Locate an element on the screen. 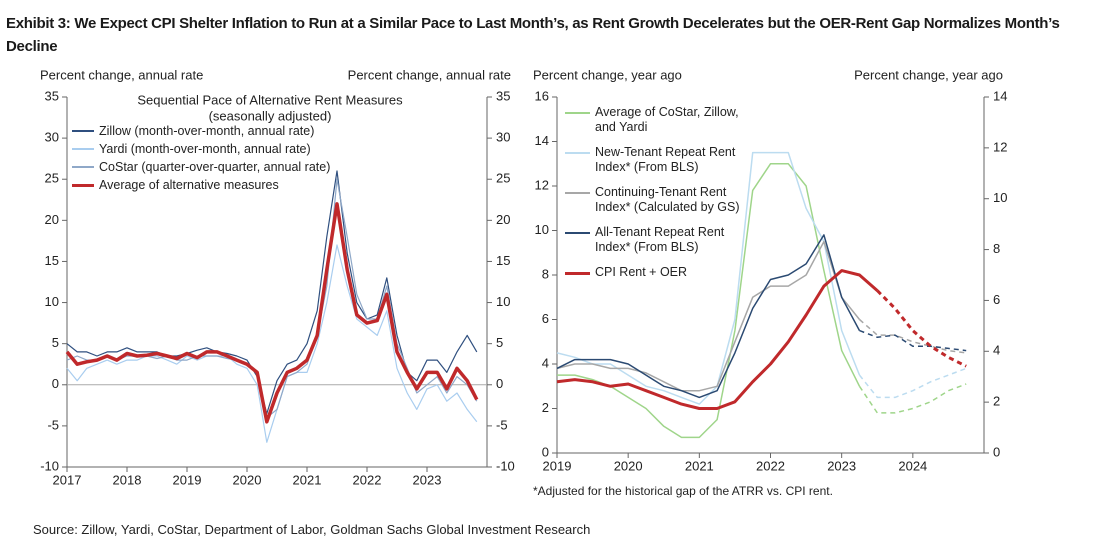 Image resolution: width=1093 pixels, height=556 pixels. y-tick-label: 30 is located at coordinates (52, 137).